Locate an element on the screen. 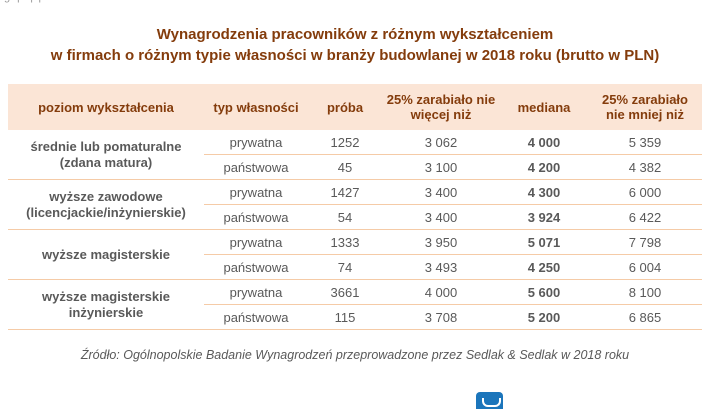  clipped-text-top: g p pp is located at coordinates (25, 1).